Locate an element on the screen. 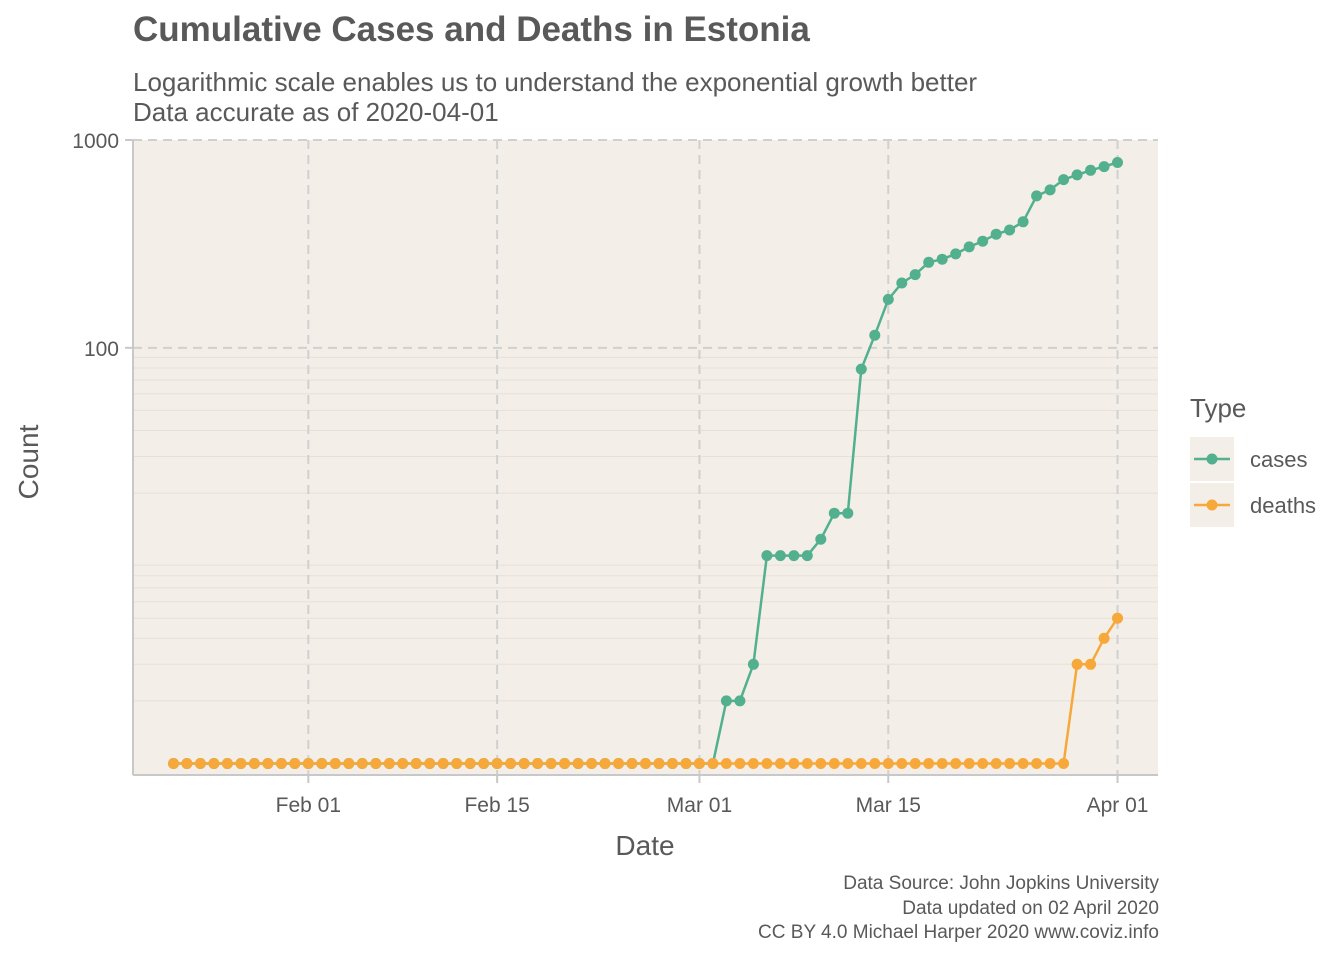 Image resolution: width=1344 pixels, height=960 pixels. caption-source: Data Source: John Jopkins University is located at coordinates (1001, 883).